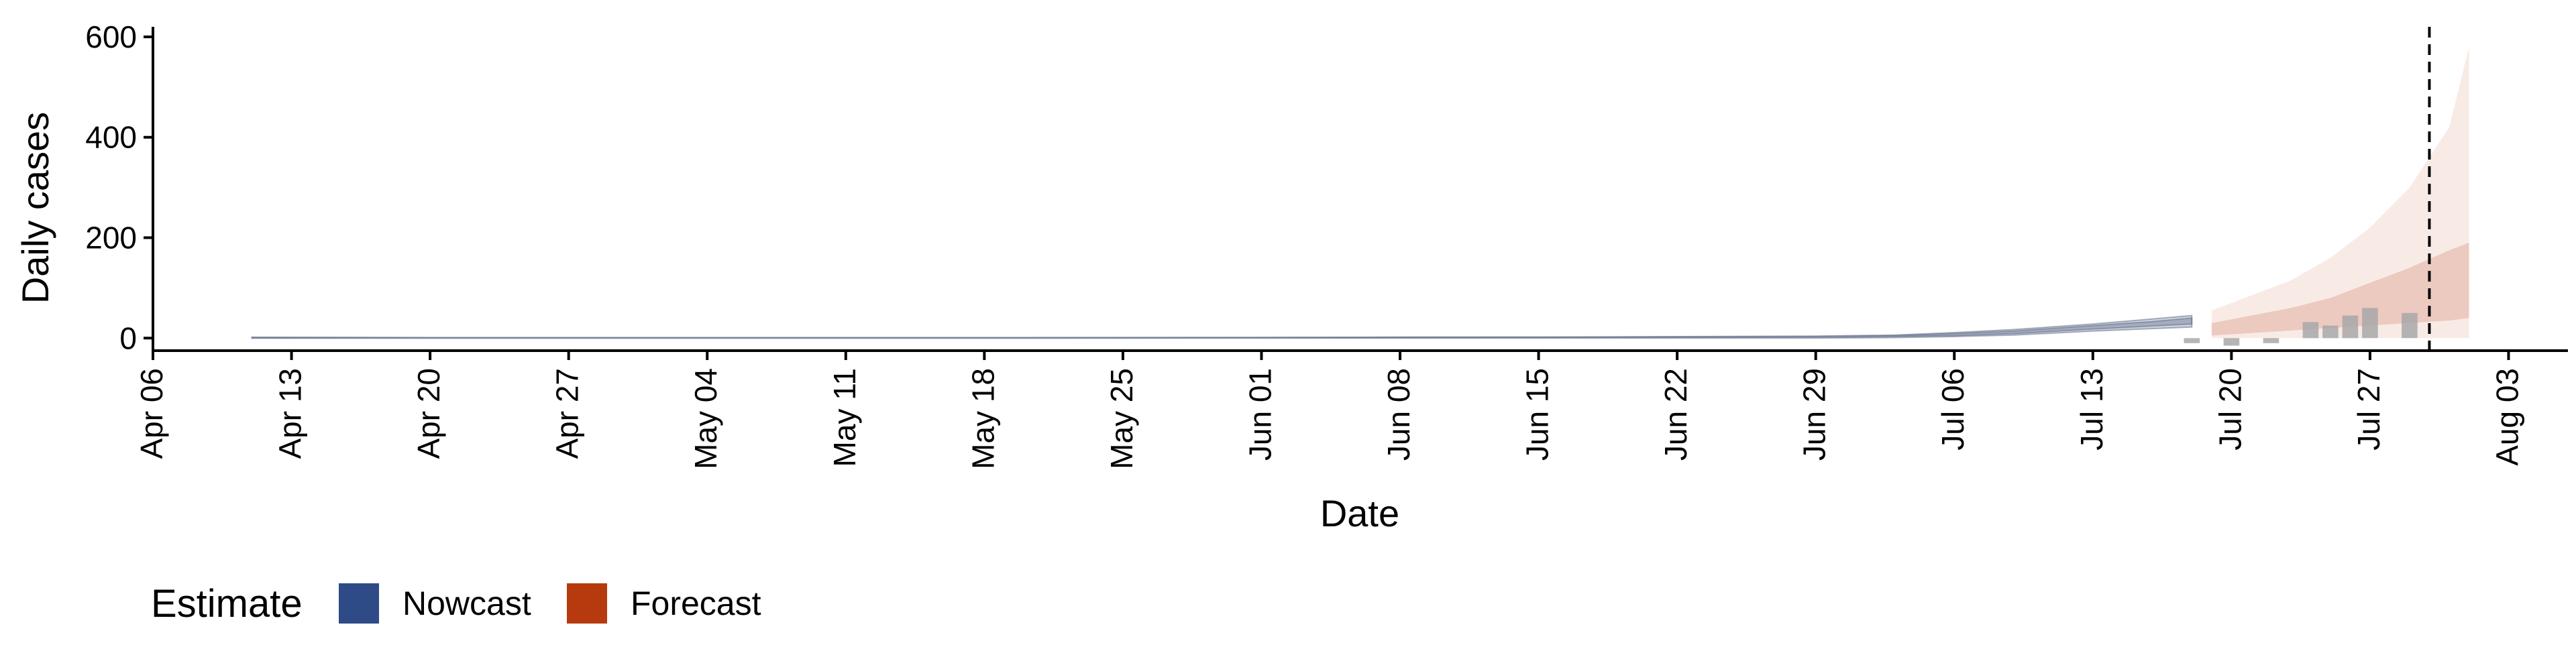 The image size is (2576, 647). Describe the element at coordinates (1398, 414) in the screenshot. I see `x-tick-label: Jun 08` at that location.